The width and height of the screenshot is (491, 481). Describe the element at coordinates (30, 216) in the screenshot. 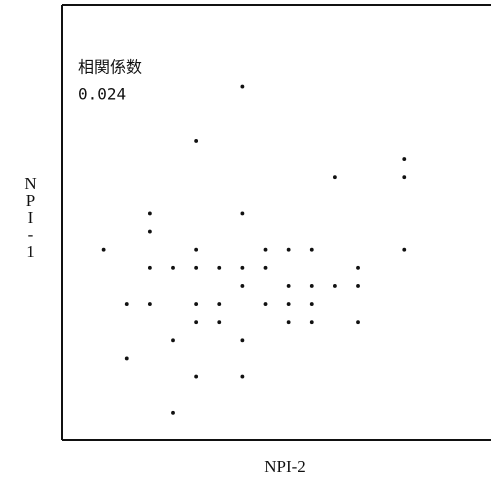

I see `y-axis-label: NPI-1` at that location.